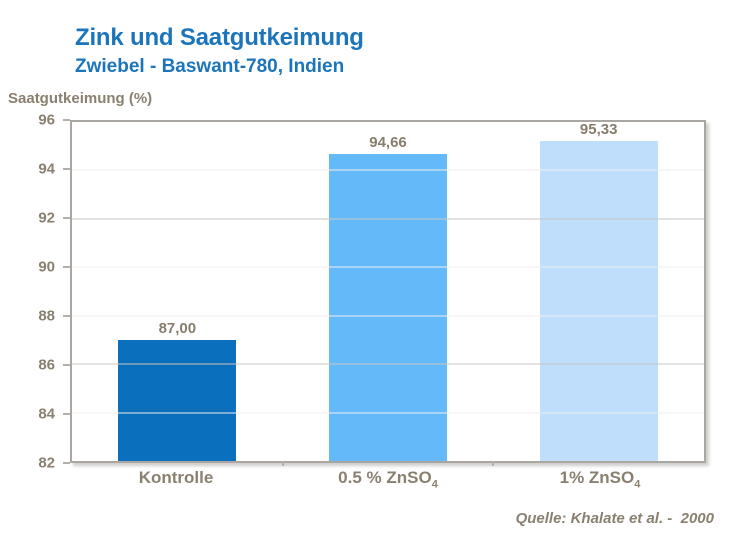 The height and width of the screenshot is (548, 730). I want to click on x-label-1: Kontrolle, so click(176, 478).